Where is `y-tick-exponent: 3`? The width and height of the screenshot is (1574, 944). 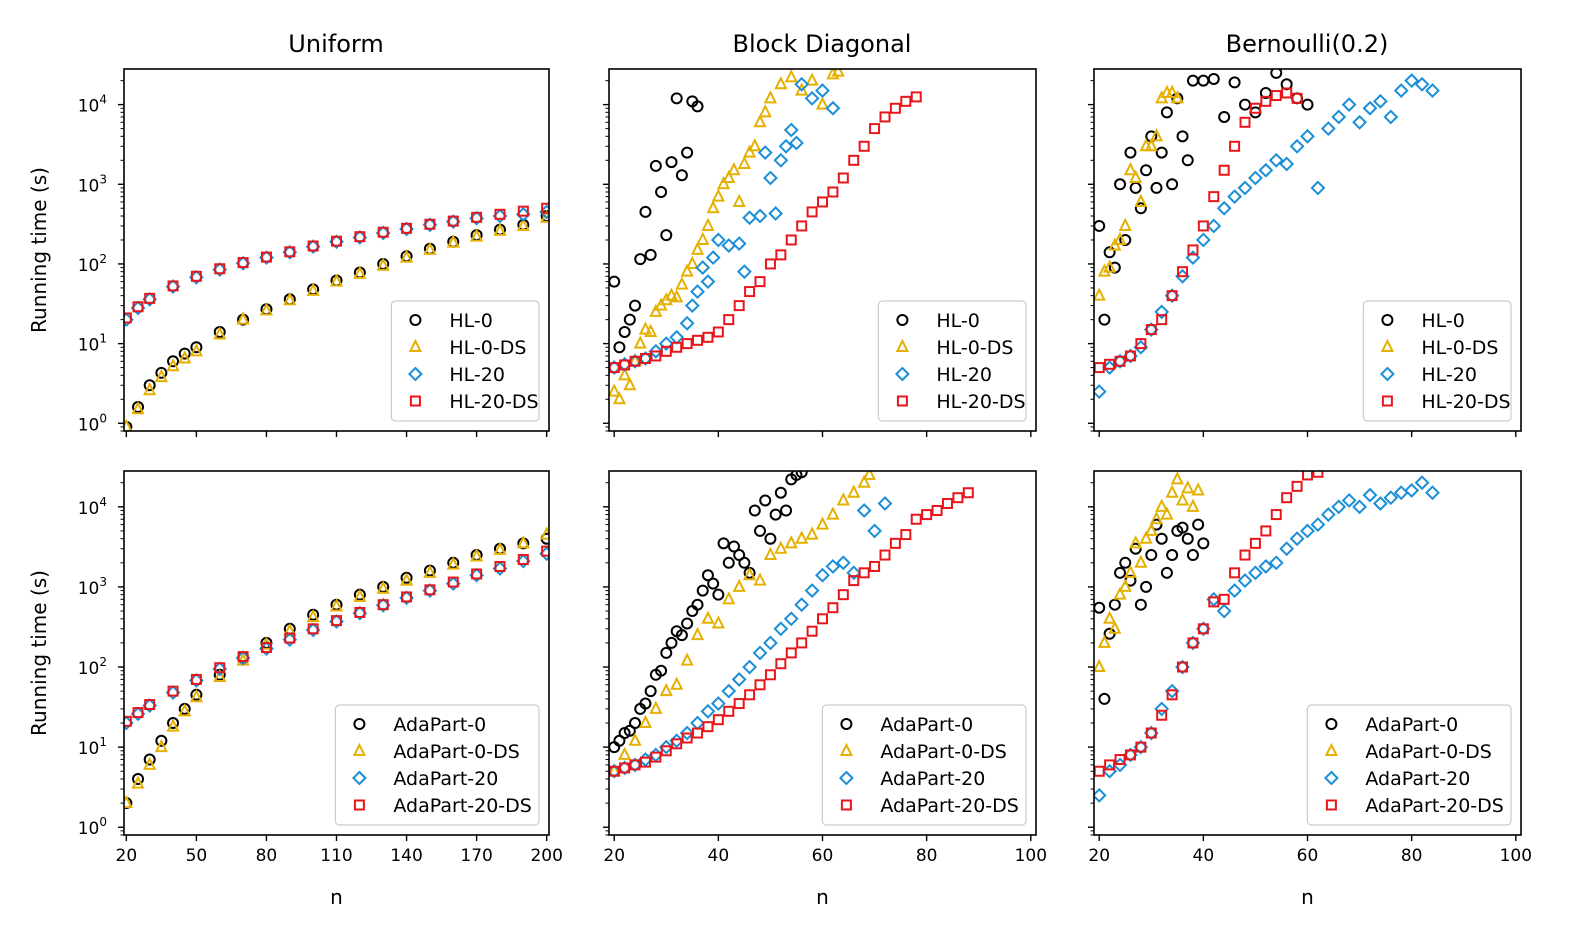
y-tick-exponent: 3 is located at coordinates (103, 582).